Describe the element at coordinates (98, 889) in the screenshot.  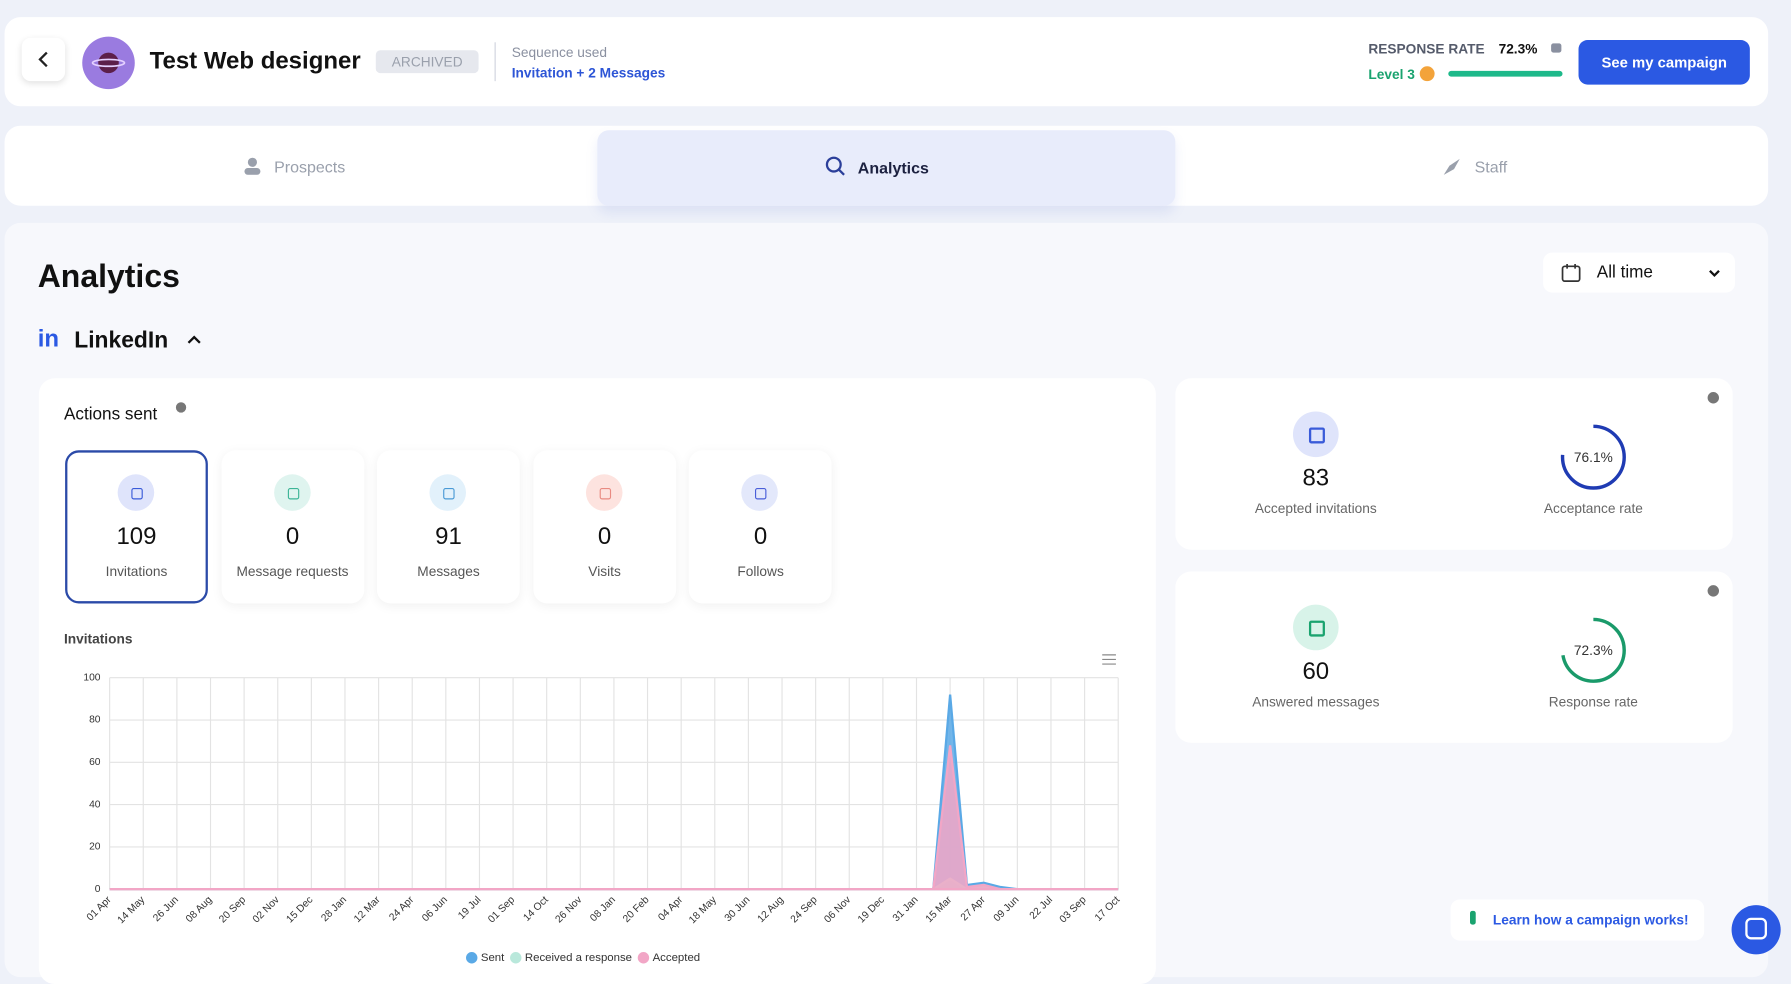
I see `y-tick-label: 0` at that location.